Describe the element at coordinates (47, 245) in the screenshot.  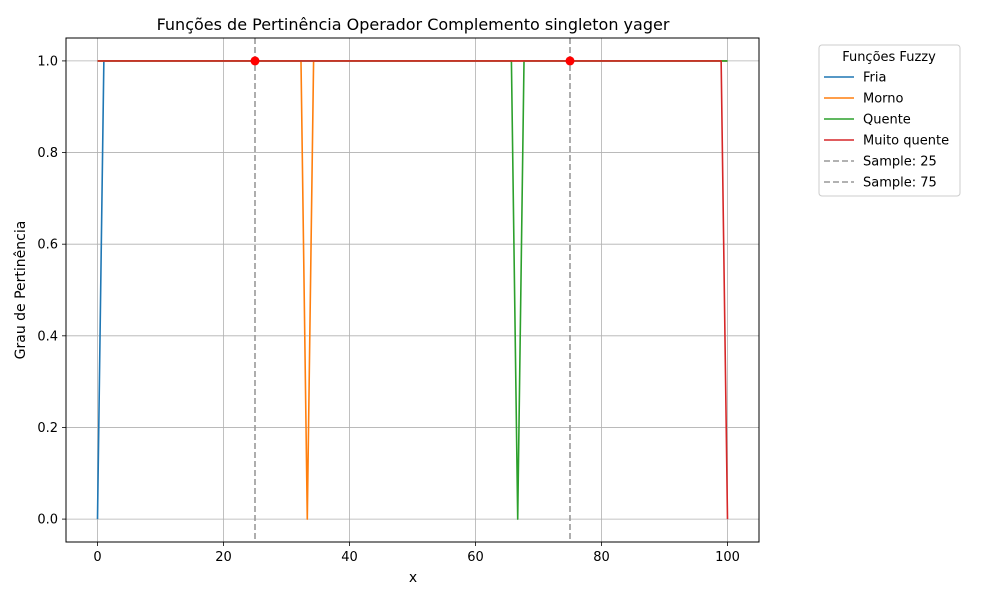
I see `y-tick-label: 0.6` at that location.